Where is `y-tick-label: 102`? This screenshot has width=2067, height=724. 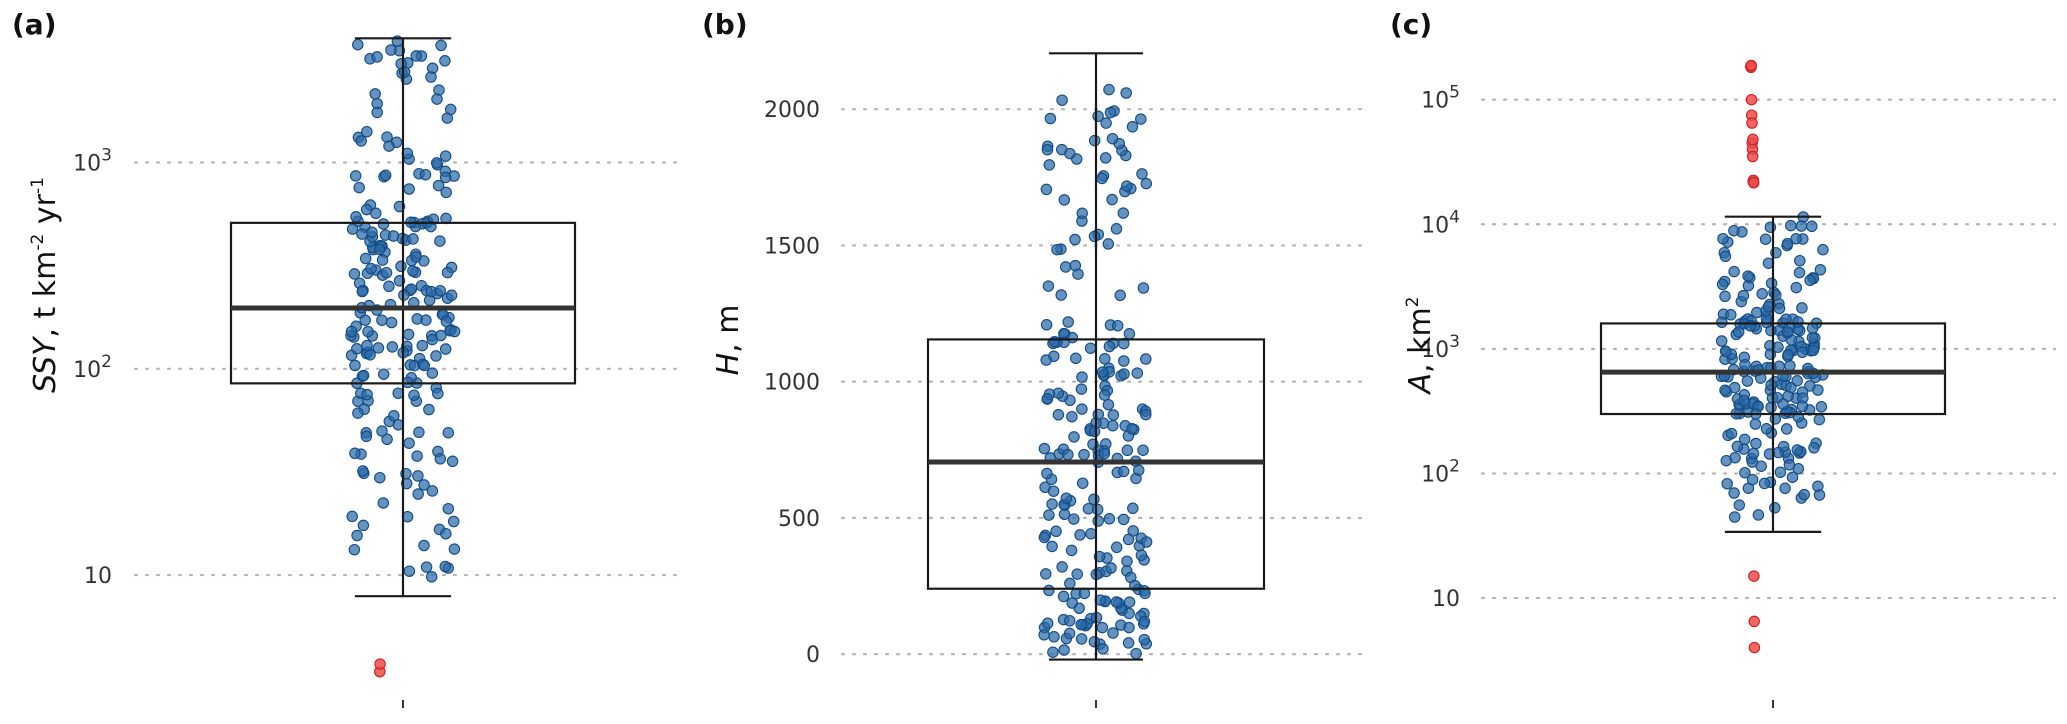
y-tick-label: 102 is located at coordinates (92, 367).